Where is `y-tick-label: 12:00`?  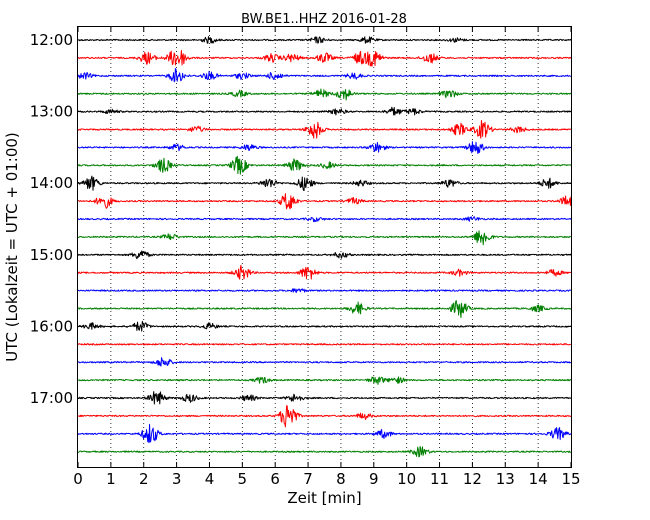 y-tick-label: 12:00 is located at coordinates (51, 40).